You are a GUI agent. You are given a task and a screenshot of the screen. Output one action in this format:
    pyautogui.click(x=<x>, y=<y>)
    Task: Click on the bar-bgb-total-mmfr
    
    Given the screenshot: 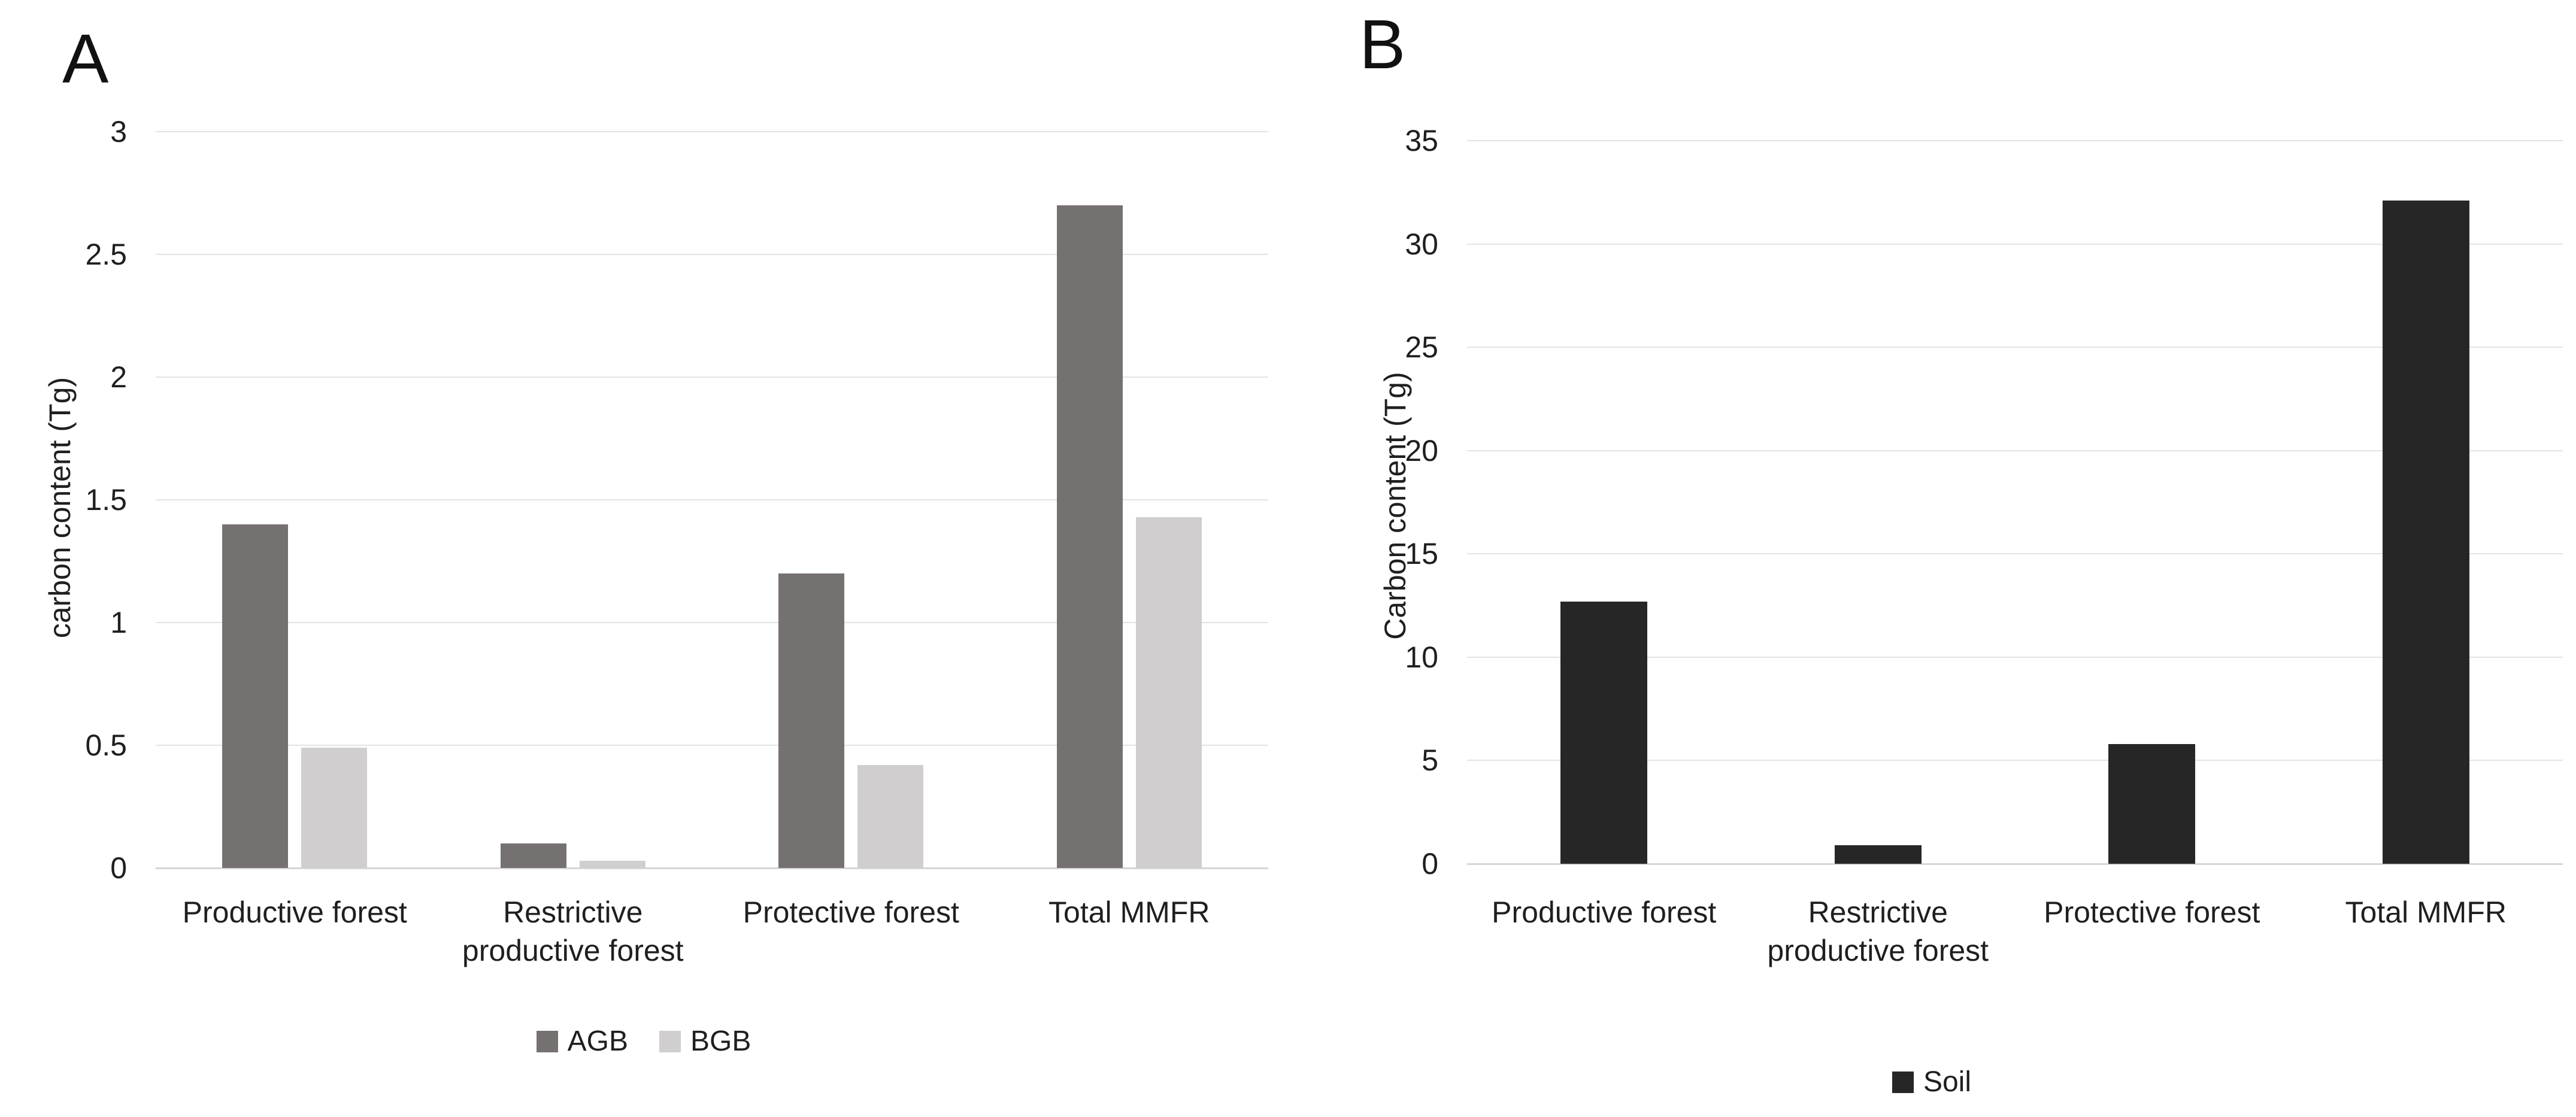 What is the action you would take?
    pyautogui.click(x=1168, y=693)
    